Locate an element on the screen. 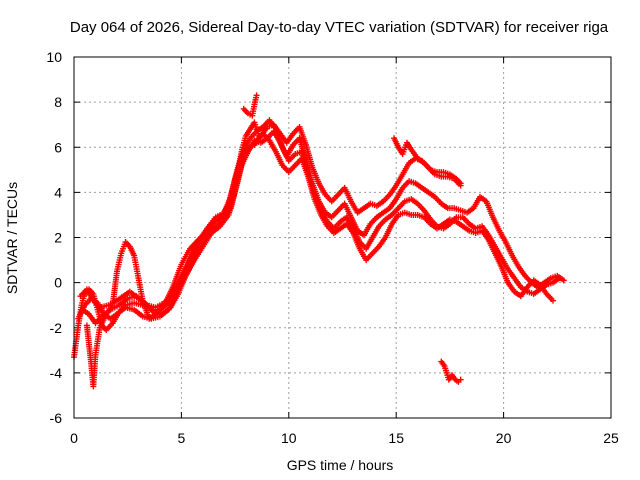 The width and height of the screenshot is (640, 480). y-tick-label: 0 is located at coordinates (58, 283).